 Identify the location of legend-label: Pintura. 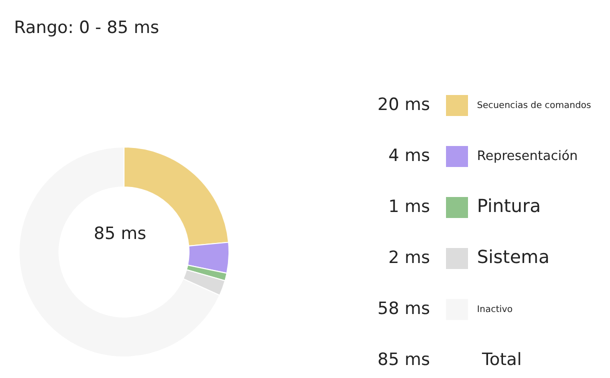
(509, 206).